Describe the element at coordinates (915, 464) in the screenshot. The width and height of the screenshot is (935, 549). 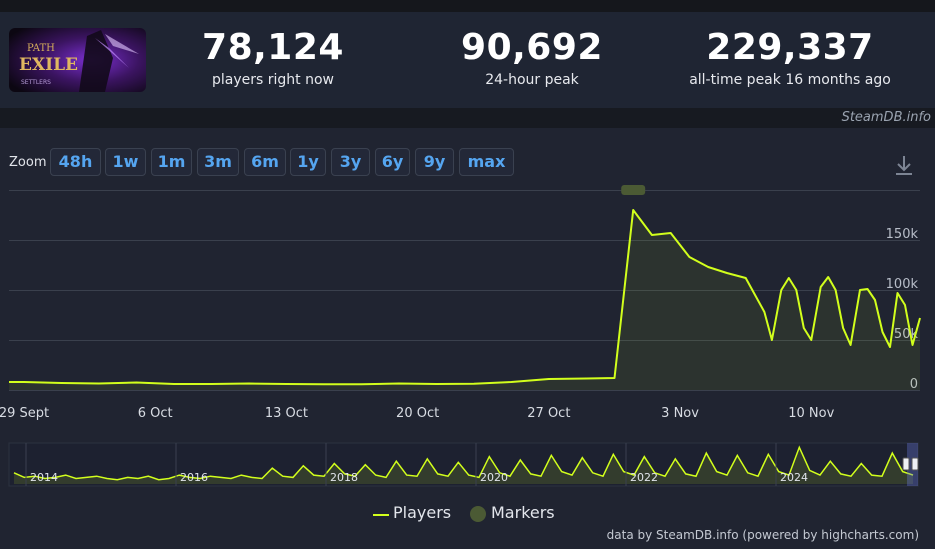
I see `navigator-handle-right` at that location.